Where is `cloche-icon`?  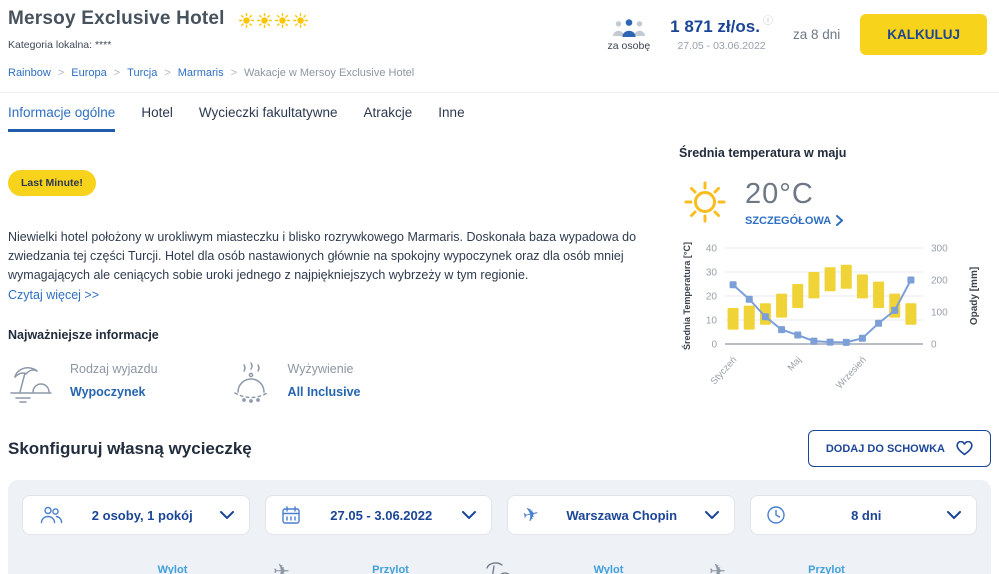 cloche-icon is located at coordinates (250, 382).